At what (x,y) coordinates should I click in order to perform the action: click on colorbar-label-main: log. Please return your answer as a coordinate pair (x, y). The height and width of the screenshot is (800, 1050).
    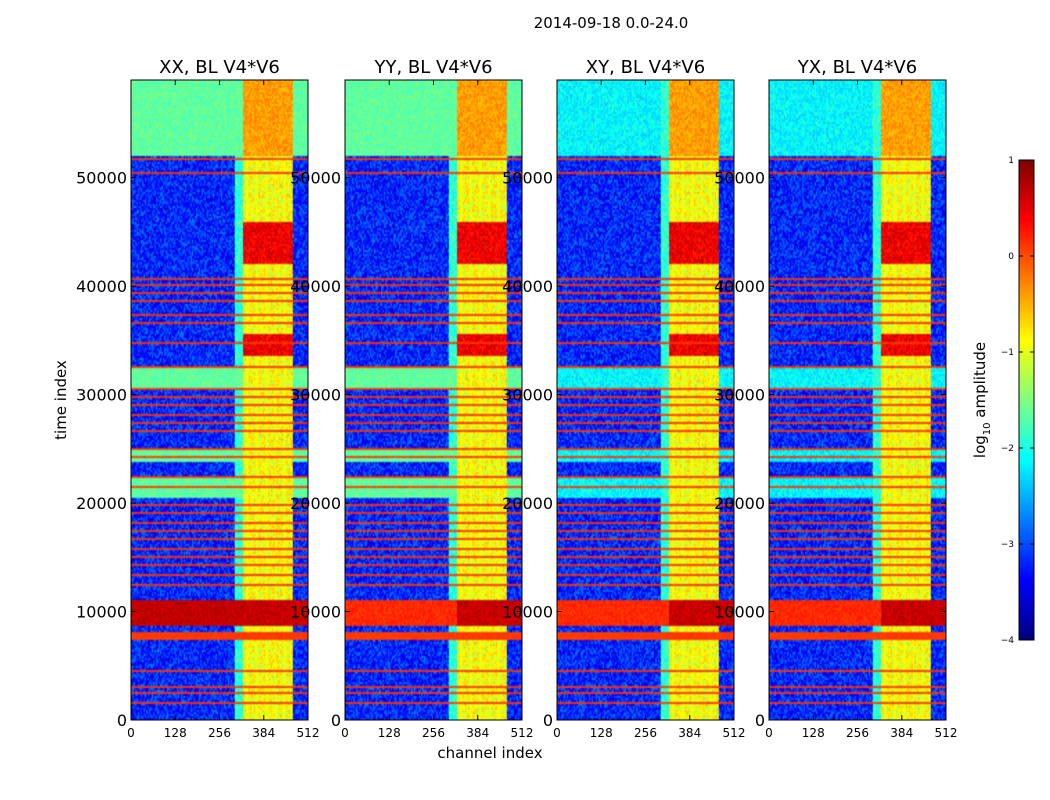
    Looking at the image, I should click on (980, 446).